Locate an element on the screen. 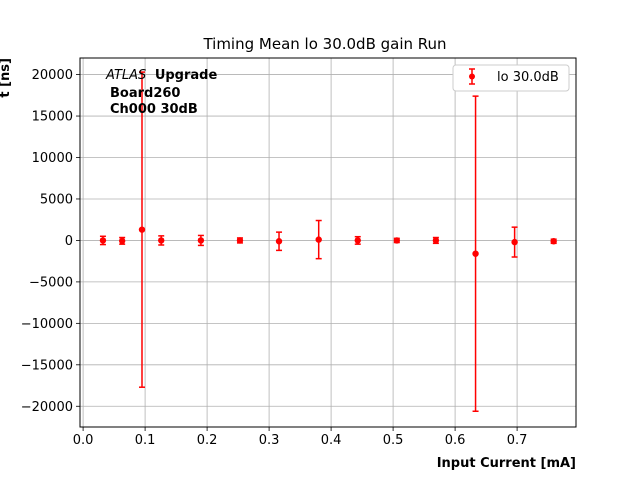 The height and width of the screenshot is (480, 640). legend-marker is located at coordinates (472, 76).